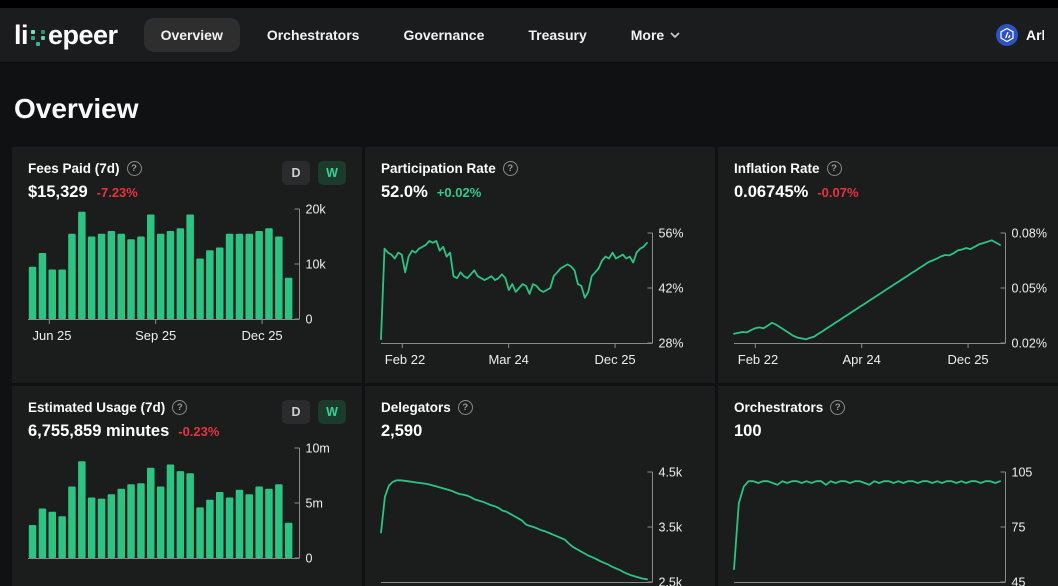 This screenshot has height=586, width=1058. Describe the element at coordinates (188, 514) in the screenshot. I see `estimated-usage-chart: 0 5m 10m` at that location.